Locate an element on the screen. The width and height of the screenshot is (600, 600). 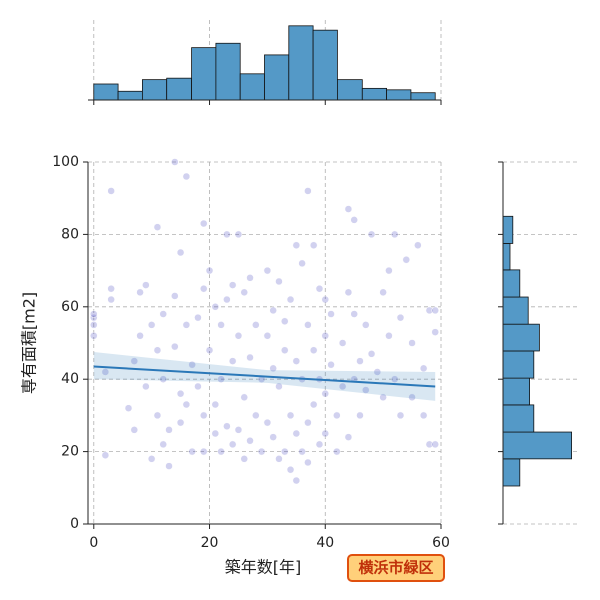
y-tick-label: 80 is located at coordinates (70, 234).